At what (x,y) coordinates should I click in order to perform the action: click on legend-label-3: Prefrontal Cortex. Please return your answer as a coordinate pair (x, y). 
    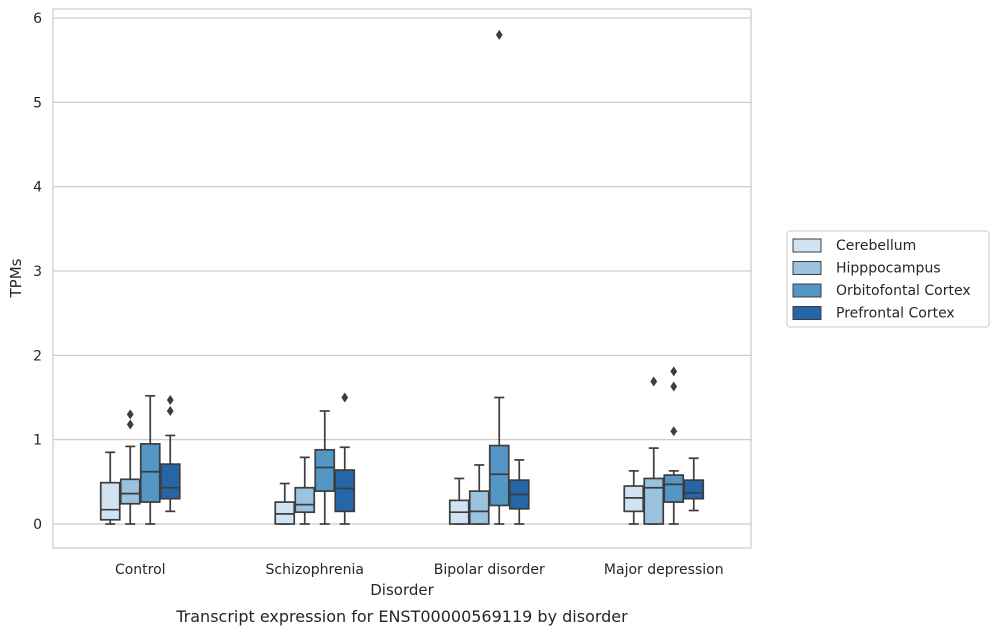
    Looking at the image, I should click on (895, 314).